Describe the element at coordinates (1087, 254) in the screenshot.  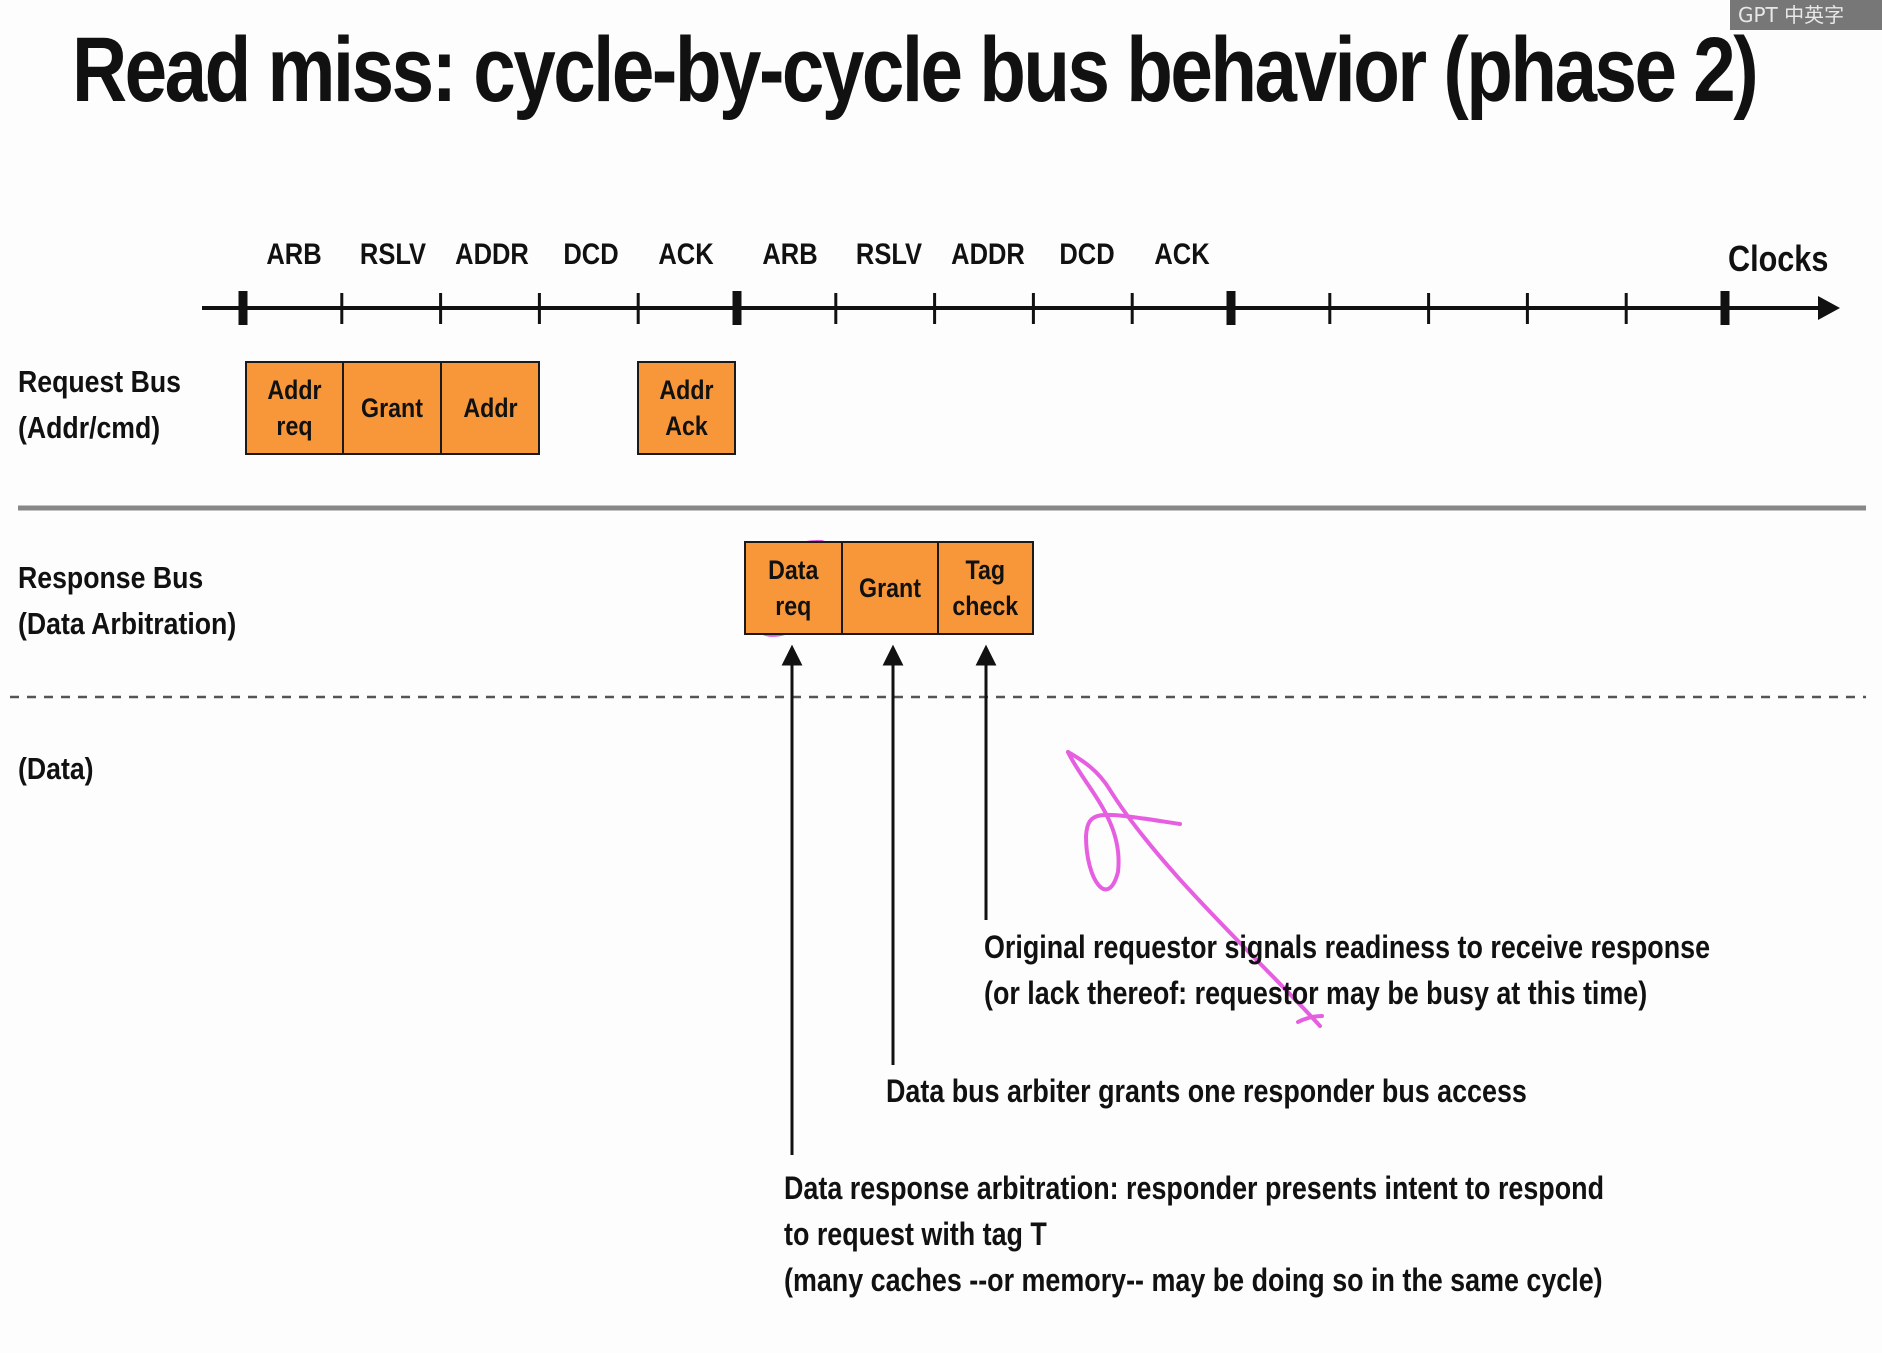
I see `phase-label-dcd-2: DCD` at that location.